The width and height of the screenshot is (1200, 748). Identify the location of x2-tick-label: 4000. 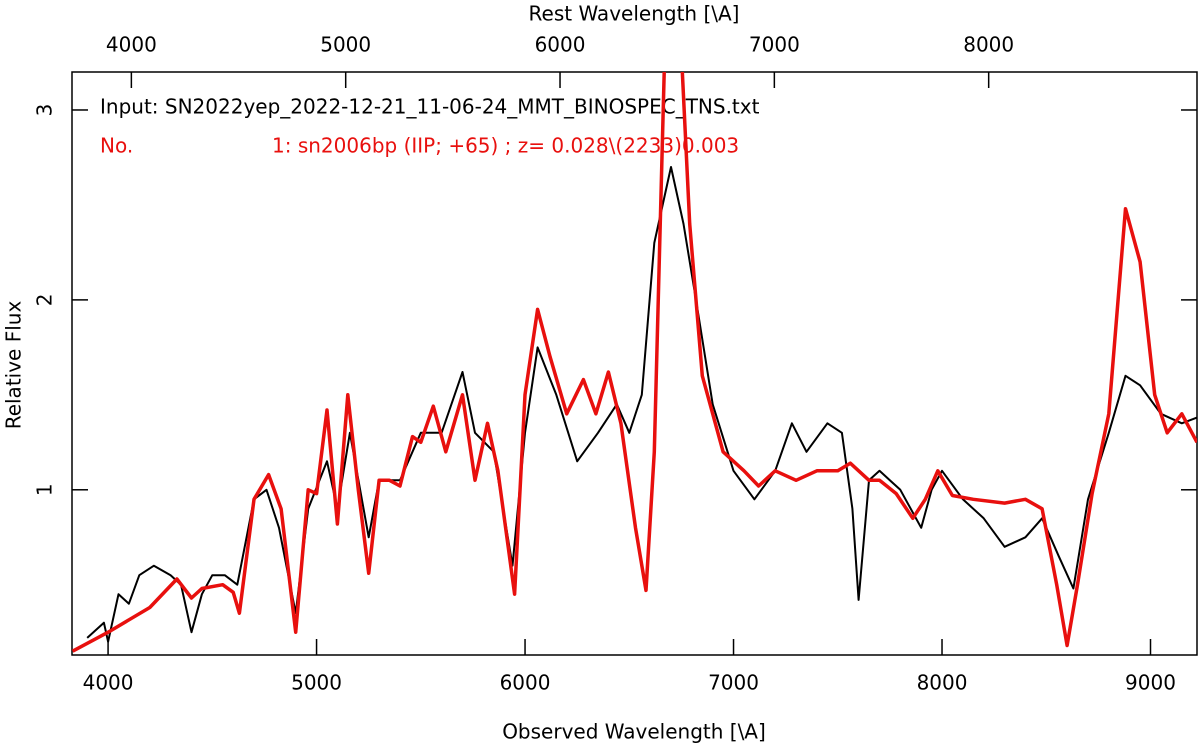
(131, 45).